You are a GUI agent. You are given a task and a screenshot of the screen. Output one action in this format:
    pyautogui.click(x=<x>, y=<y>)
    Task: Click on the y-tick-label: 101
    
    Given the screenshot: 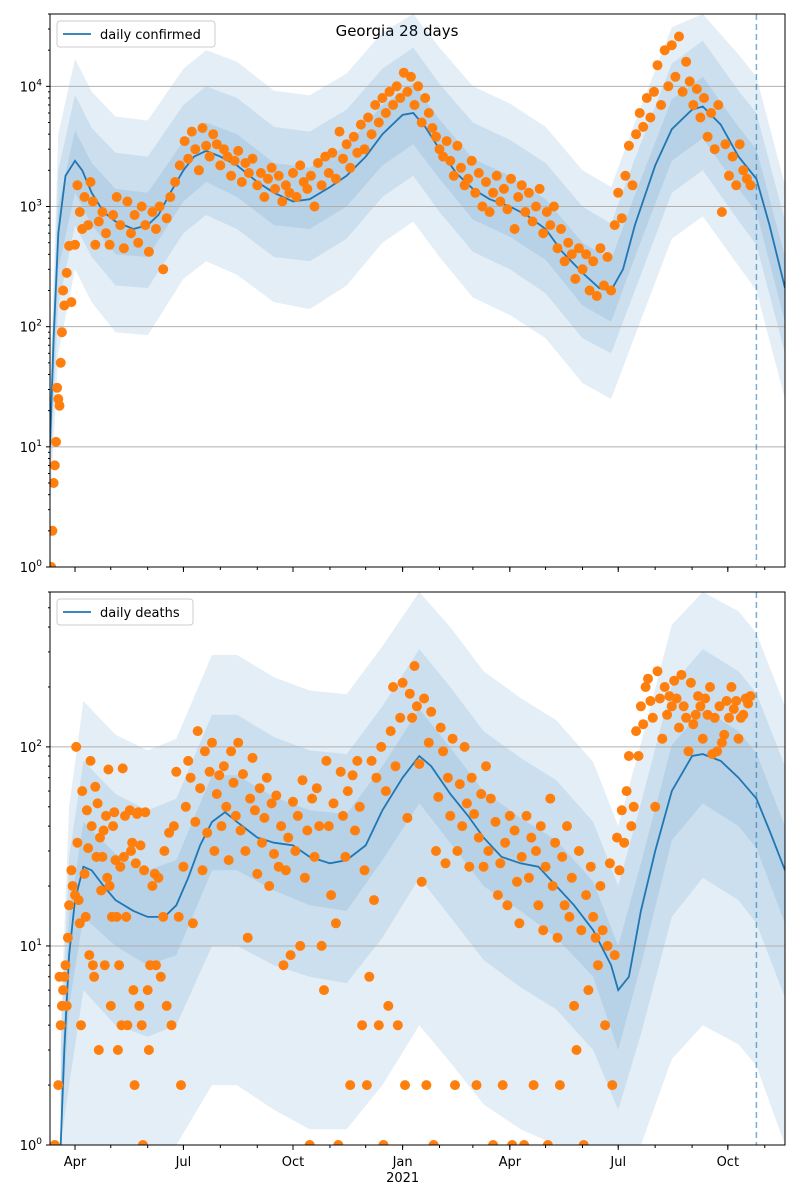 What is the action you would take?
    pyautogui.click(x=31, y=447)
    